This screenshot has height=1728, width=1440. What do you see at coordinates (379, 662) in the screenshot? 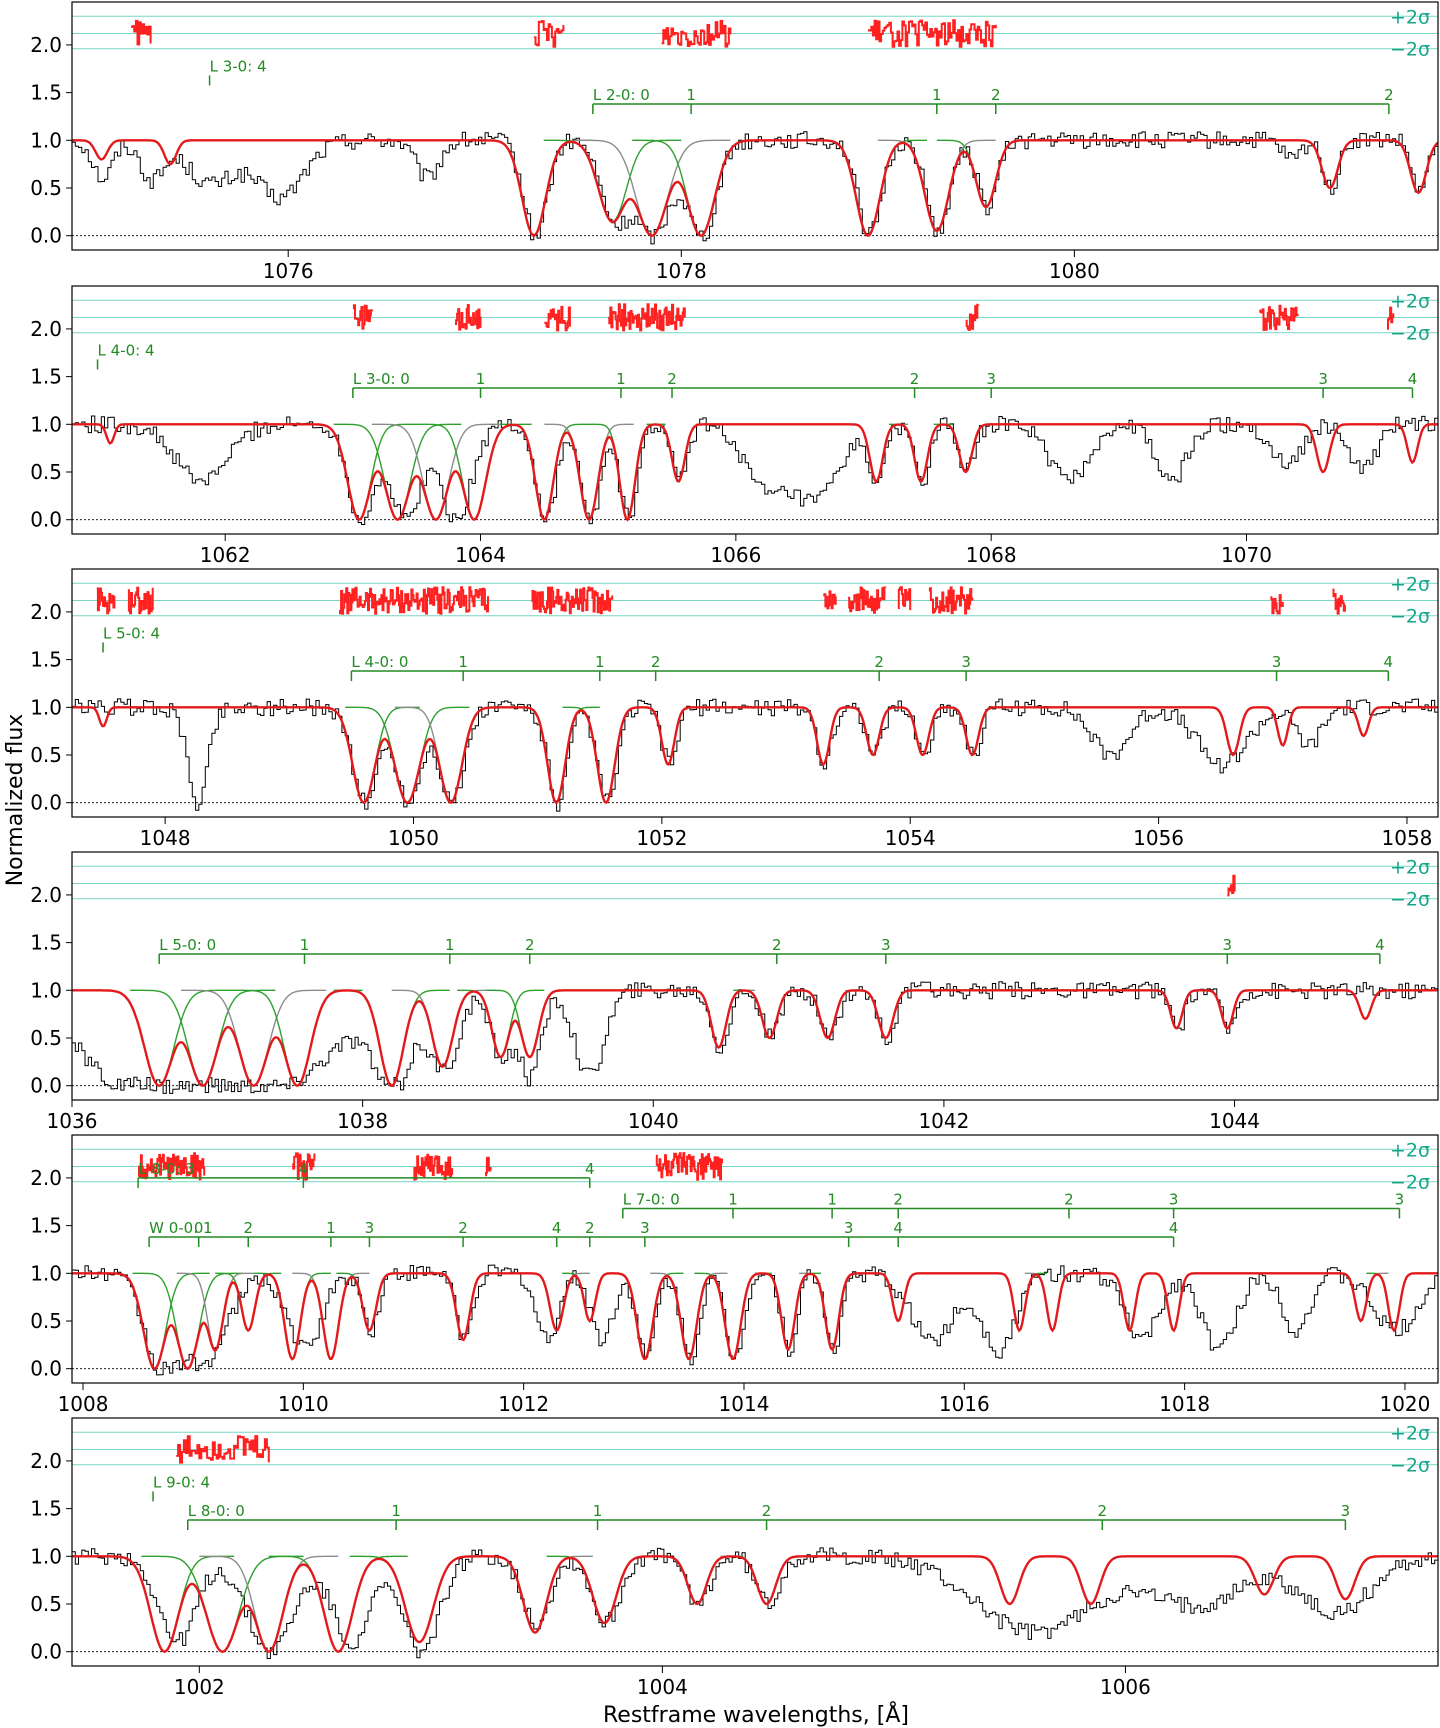
I see `line-id-label-2: L 4-0: 0` at bounding box center [379, 662].